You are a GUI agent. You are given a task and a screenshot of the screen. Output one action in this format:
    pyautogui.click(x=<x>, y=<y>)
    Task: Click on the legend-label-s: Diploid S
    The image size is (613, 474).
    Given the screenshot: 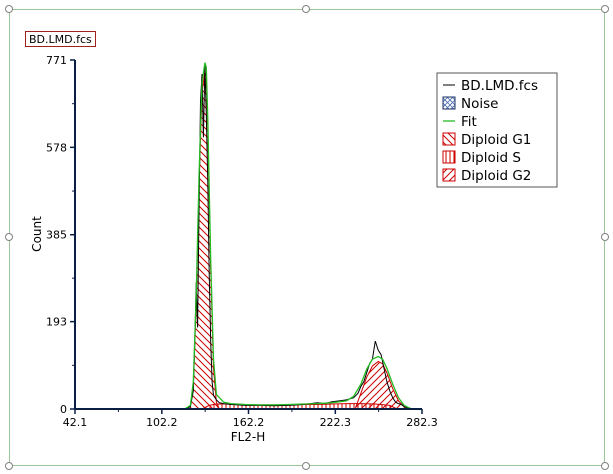 What is the action you would take?
    pyautogui.click(x=491, y=158)
    